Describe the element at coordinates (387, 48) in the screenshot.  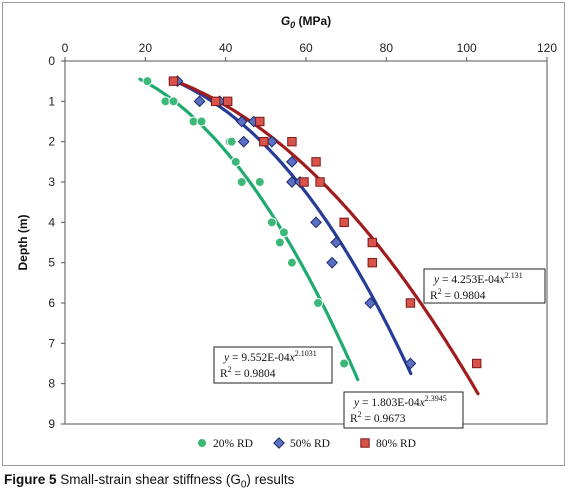
I see `x-tick-label: 80` at that location.